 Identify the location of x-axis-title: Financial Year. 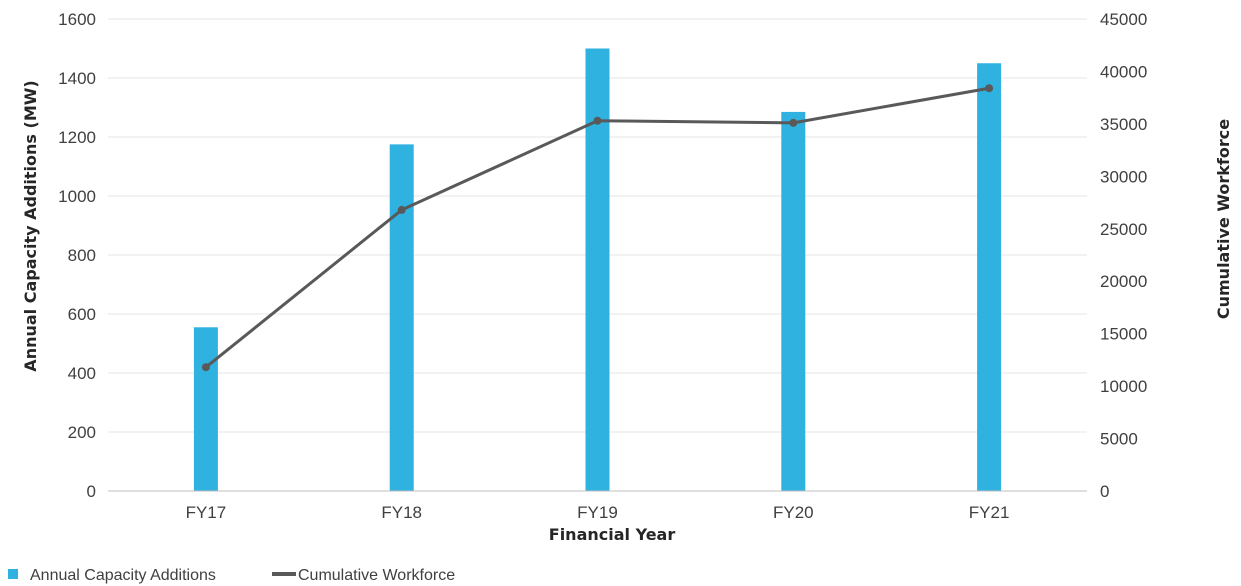
(612, 534).